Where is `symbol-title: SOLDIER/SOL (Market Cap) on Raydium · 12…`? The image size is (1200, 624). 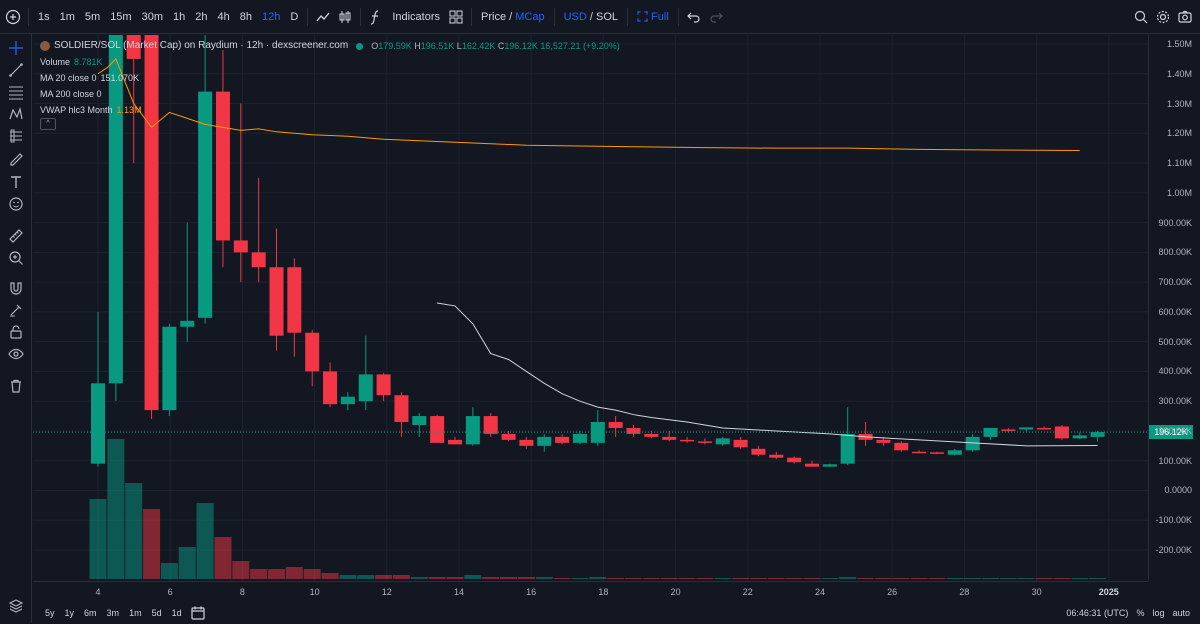 symbol-title: SOLDIER/SOL (Market Cap) on Raydium · 12… is located at coordinates (201, 45).